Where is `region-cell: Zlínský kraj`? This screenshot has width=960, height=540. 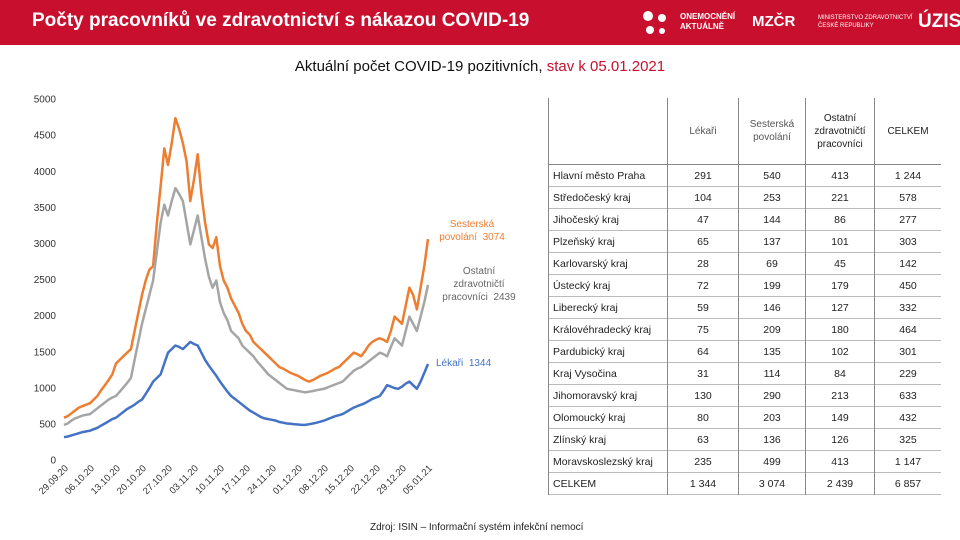 region-cell: Zlínský kraj is located at coordinates (608, 439).